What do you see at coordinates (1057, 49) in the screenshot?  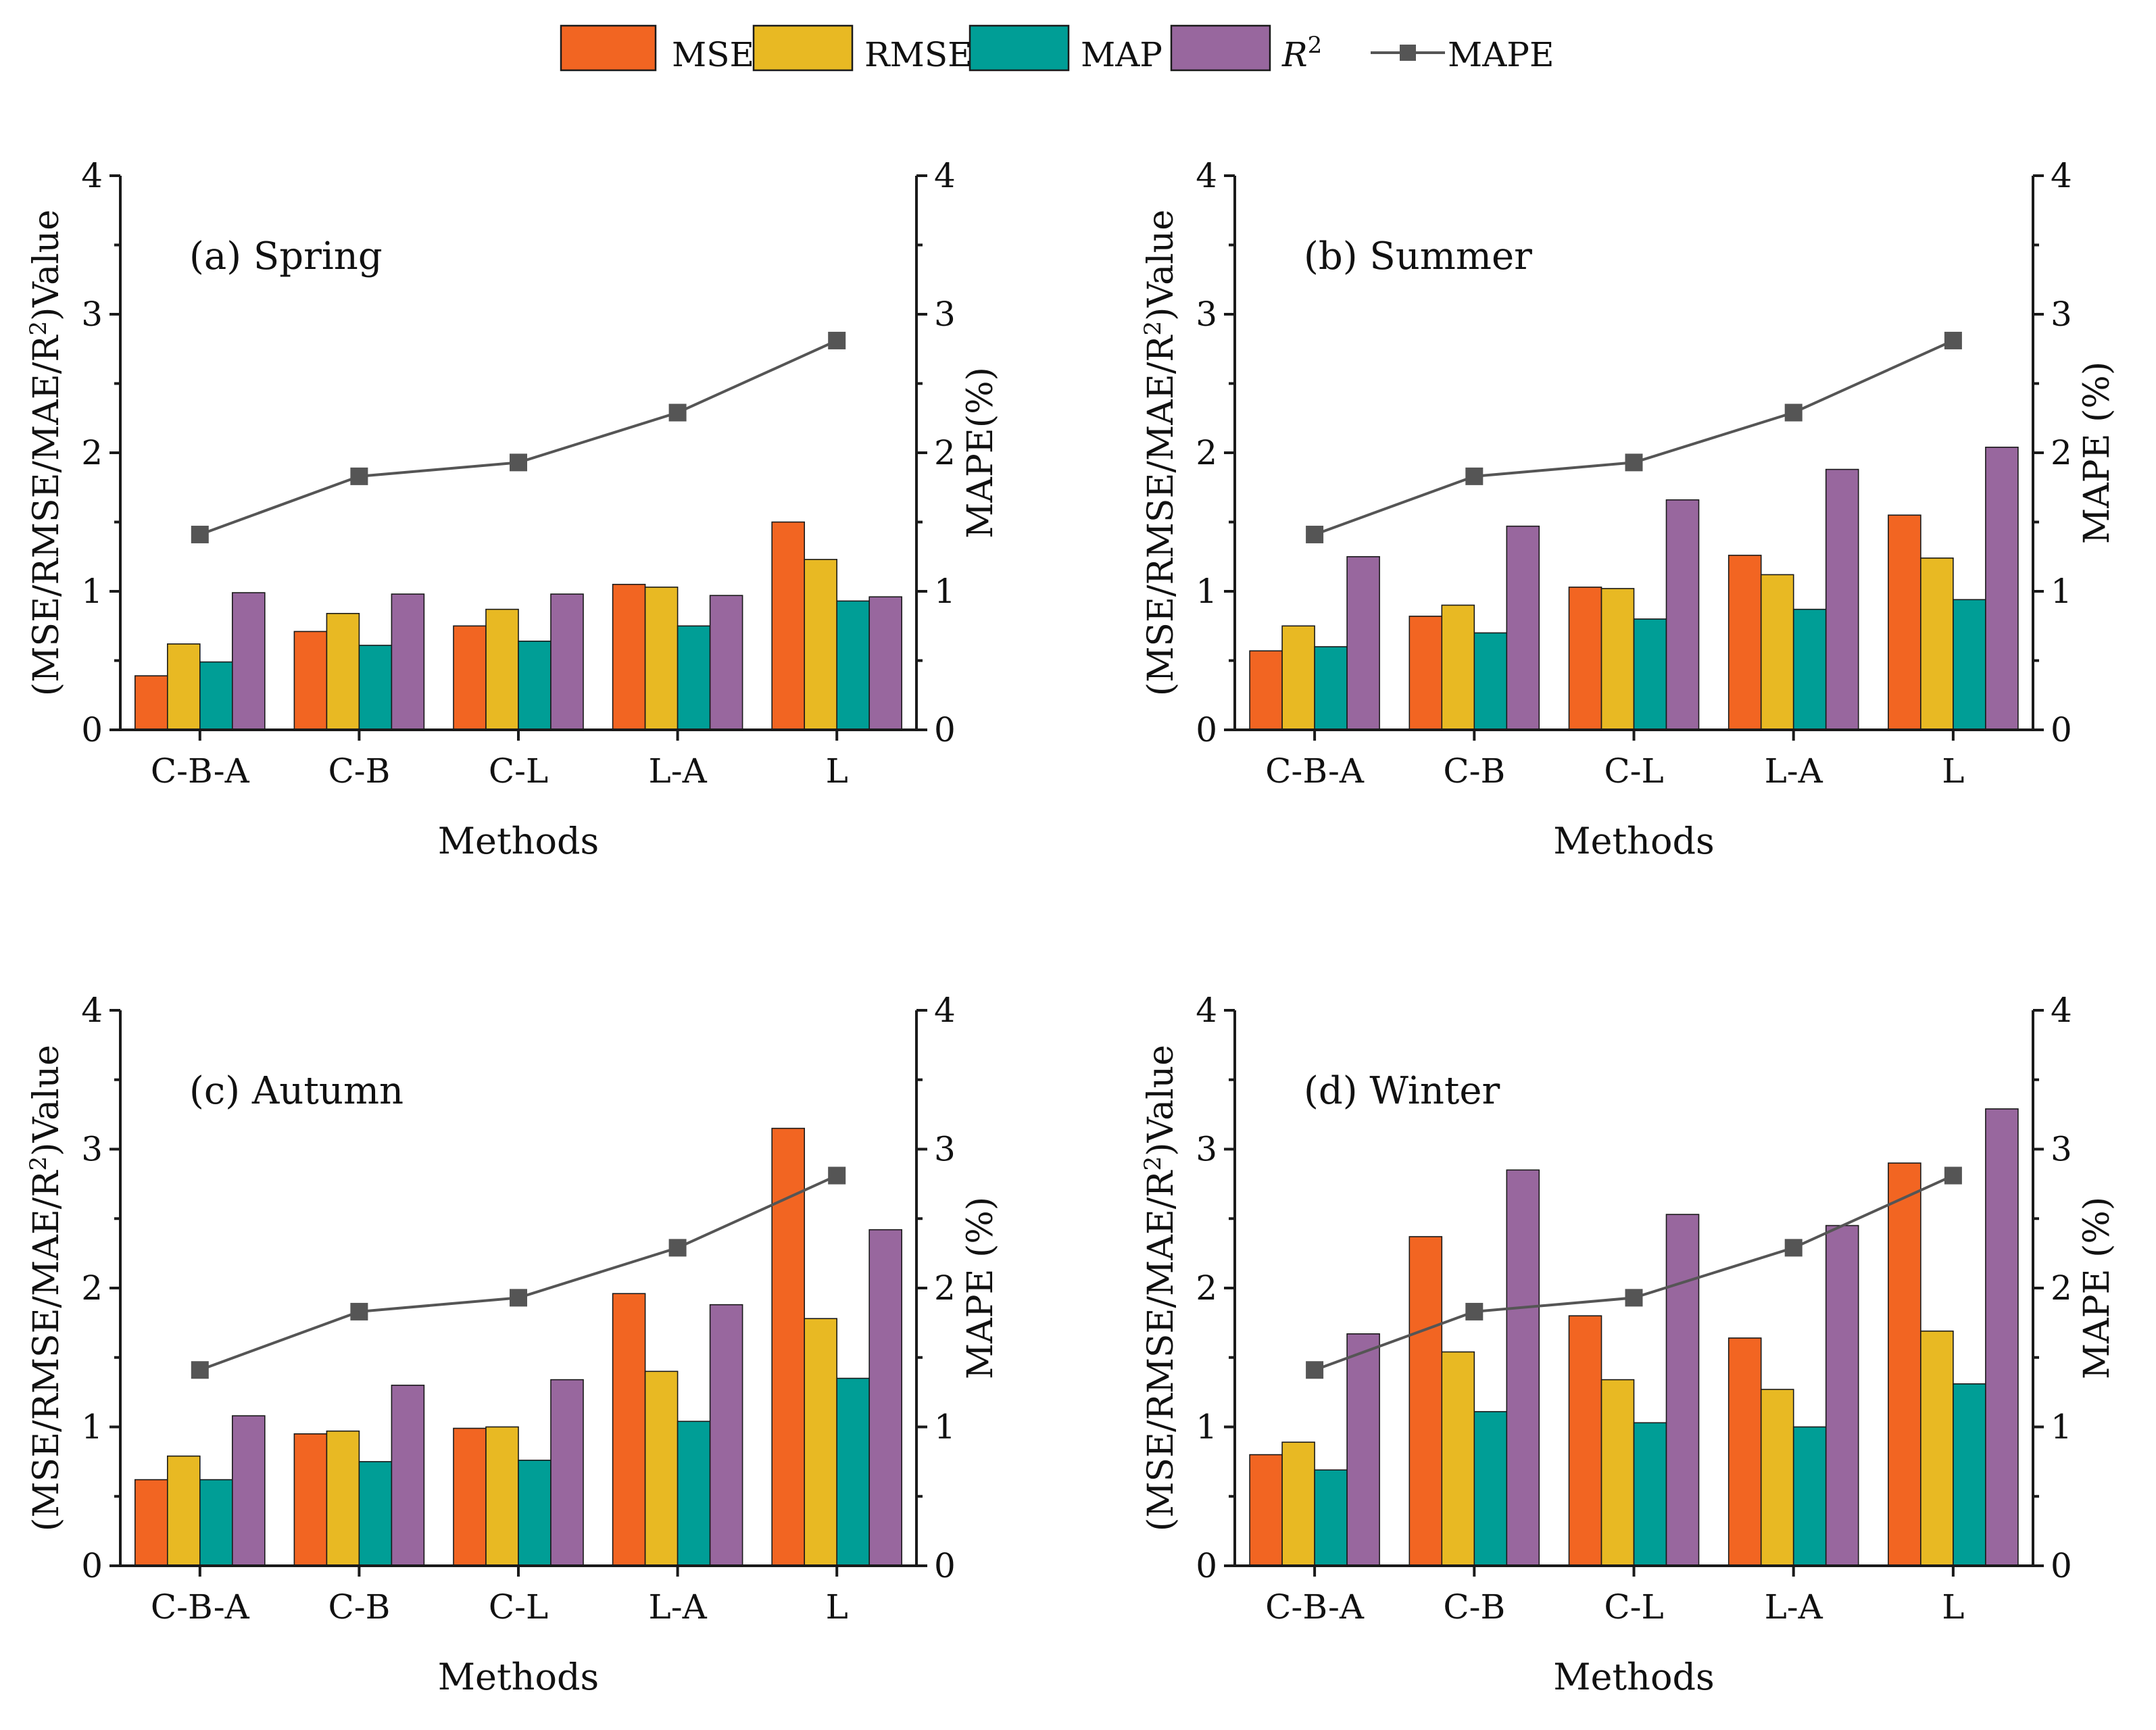 I see `legend: MSE RMSE MAP R2 MAPE` at bounding box center [1057, 49].